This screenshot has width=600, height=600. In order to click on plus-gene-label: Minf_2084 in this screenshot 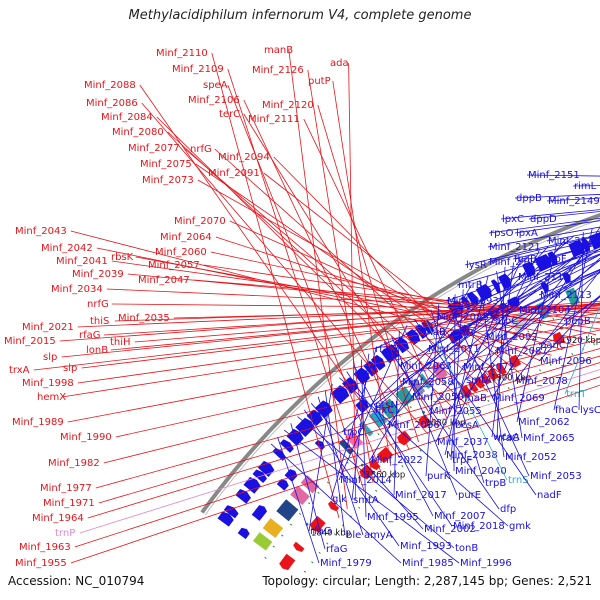, I will do `click(127, 117)`.